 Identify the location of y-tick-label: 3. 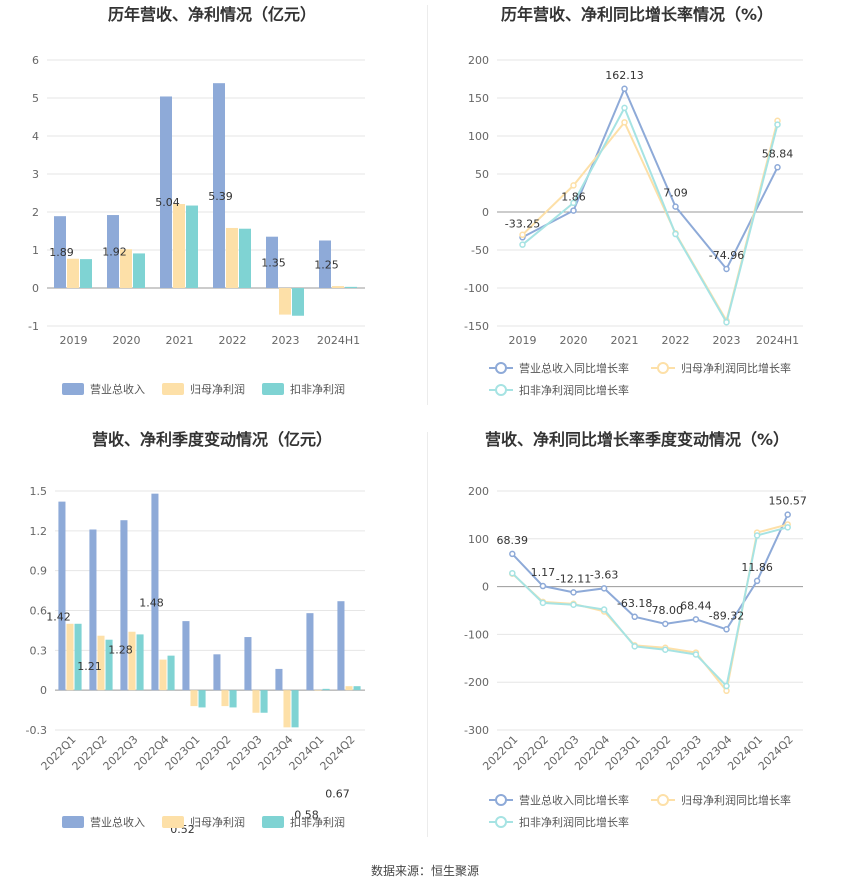
(35, 174).